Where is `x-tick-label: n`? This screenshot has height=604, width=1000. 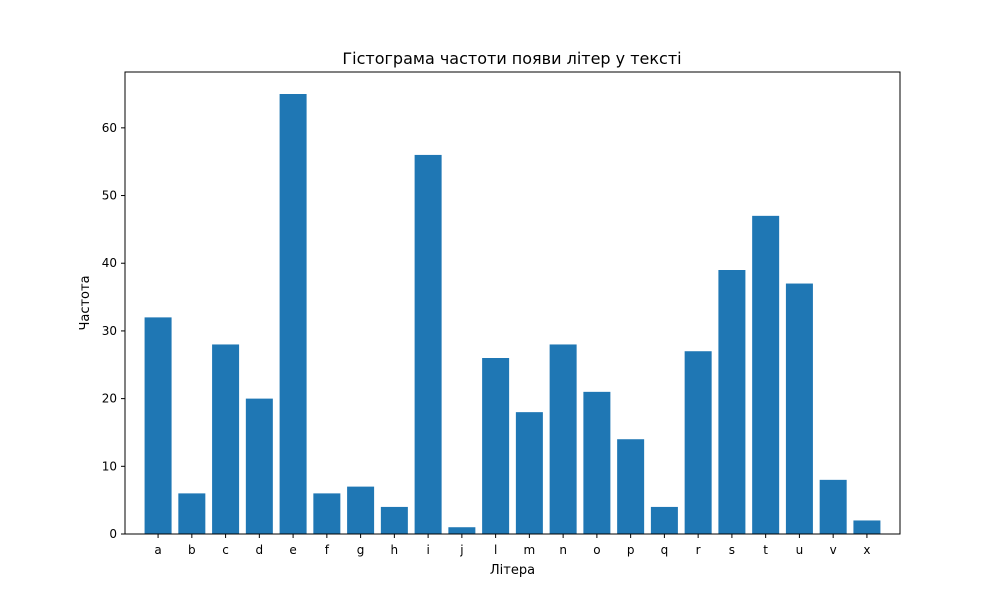 x-tick-label: n is located at coordinates (563, 550).